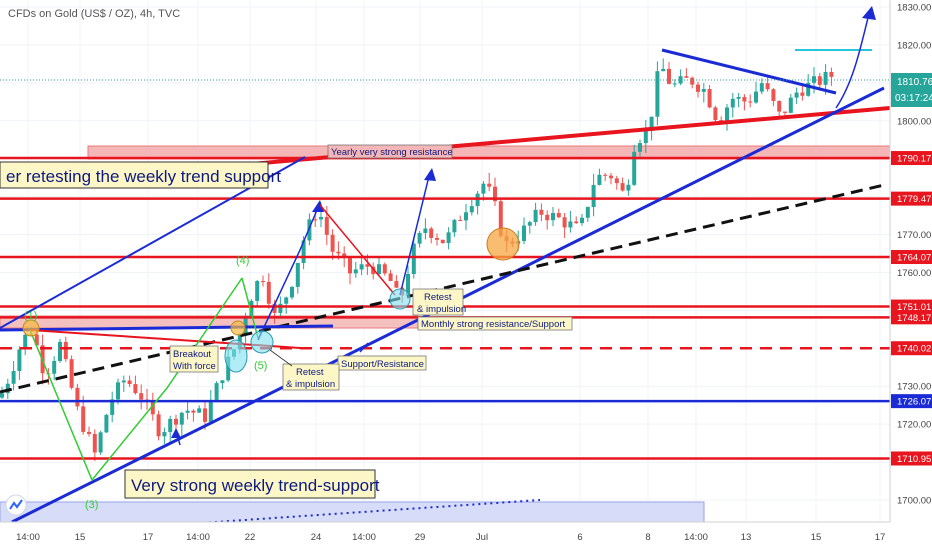 The width and height of the screenshot is (932, 550). Describe the element at coordinates (136, 379) in the screenshot. I see `elliott-wave-path` at that location.